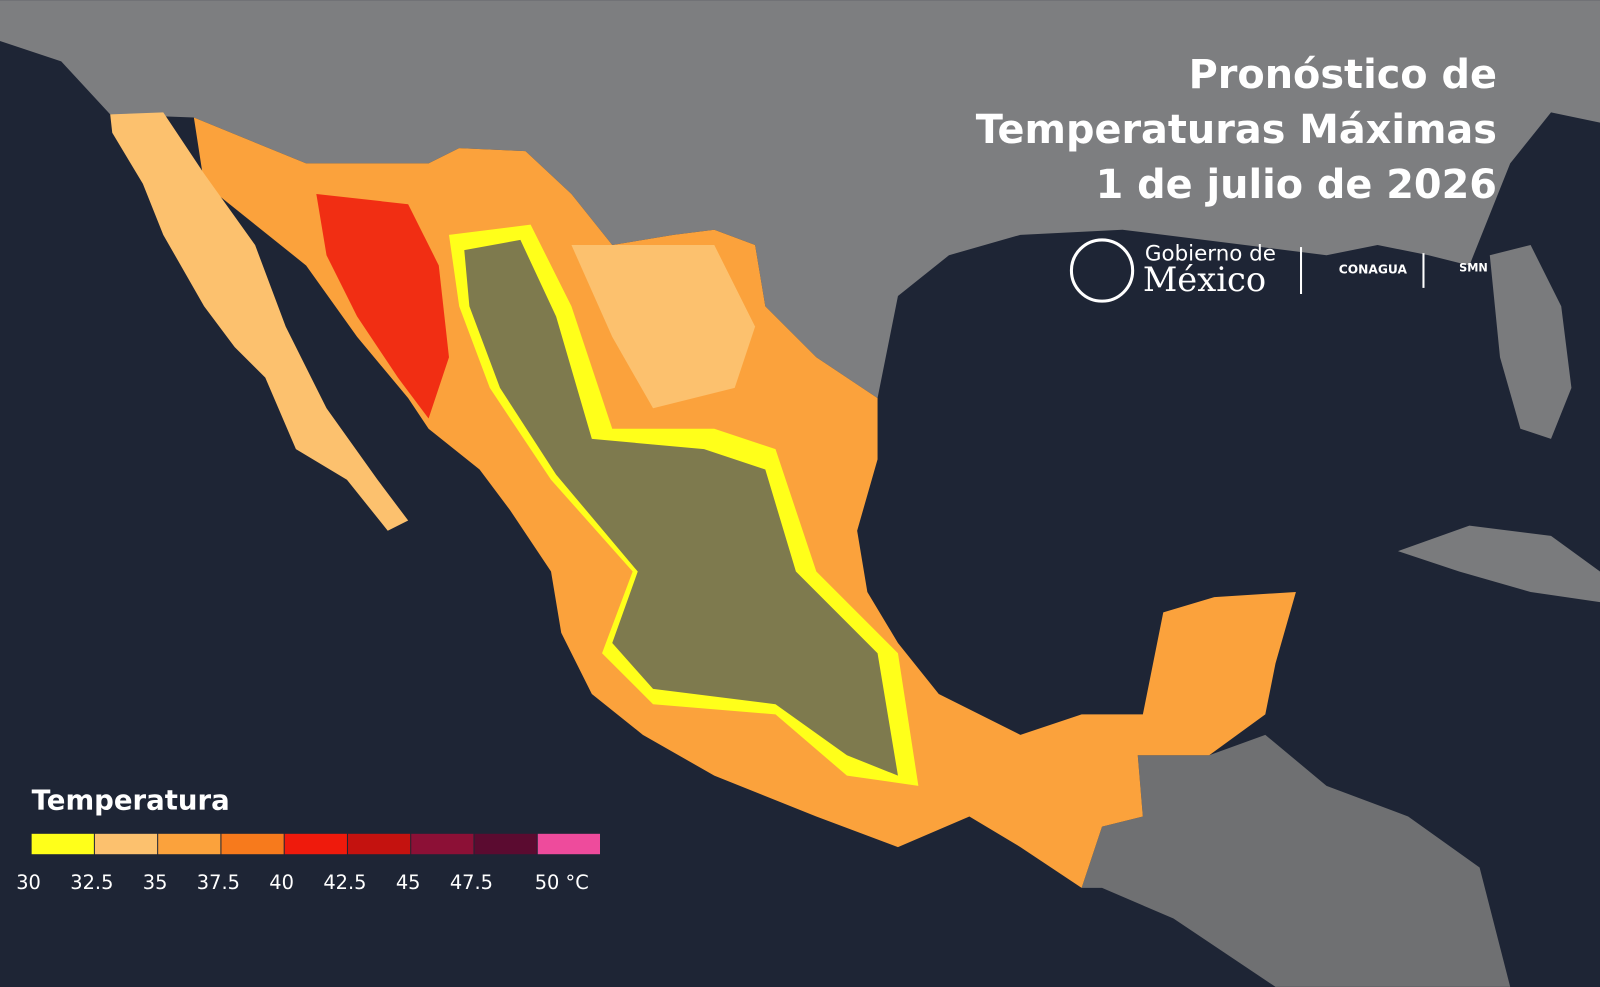 Image resolution: width=1600 pixels, height=987 pixels. I want to click on legend-label: 32.5, so click(91, 882).